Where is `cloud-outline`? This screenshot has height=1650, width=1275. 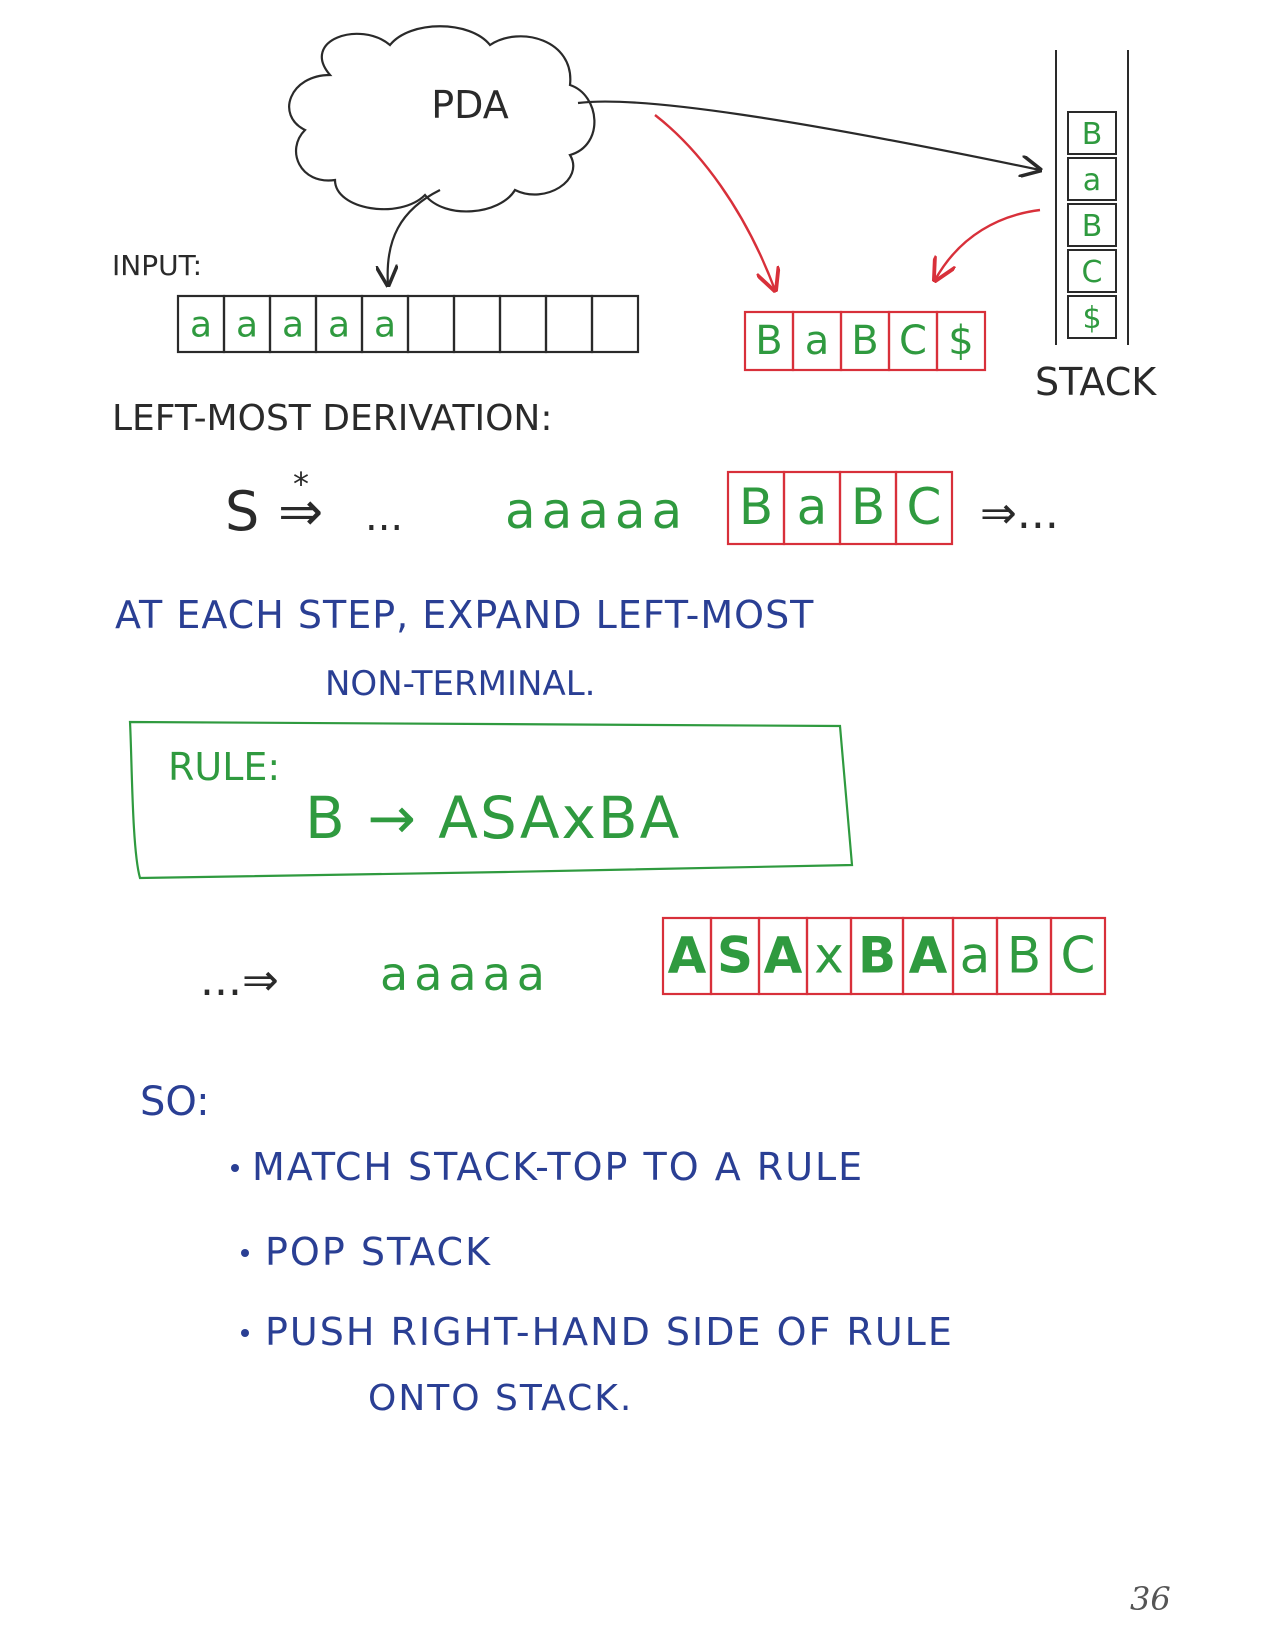 cloud-outline is located at coordinates (442, 119).